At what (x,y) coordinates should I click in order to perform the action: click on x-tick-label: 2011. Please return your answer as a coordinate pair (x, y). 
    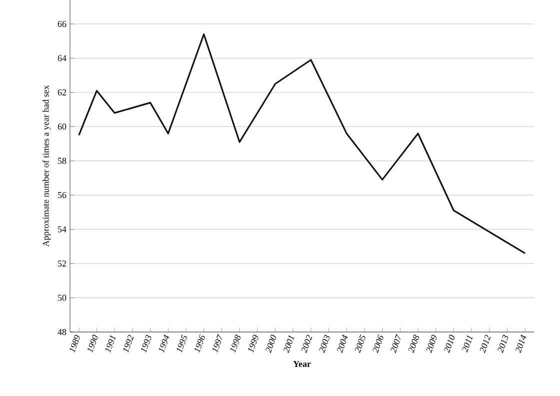
    Looking at the image, I should click on (467, 344).